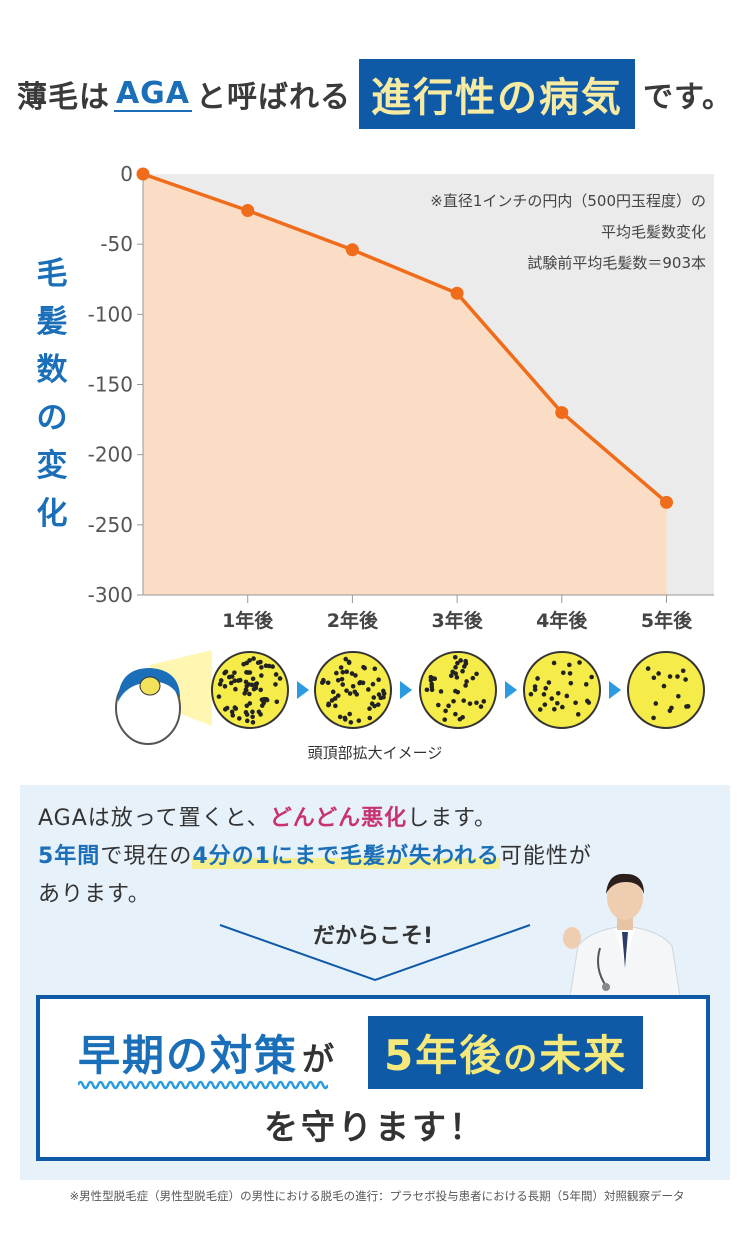 The width and height of the screenshot is (750, 1240). I want to click on panel-line-1: AGAは放って置くと、どんどん悪化します。, so click(378, 819).